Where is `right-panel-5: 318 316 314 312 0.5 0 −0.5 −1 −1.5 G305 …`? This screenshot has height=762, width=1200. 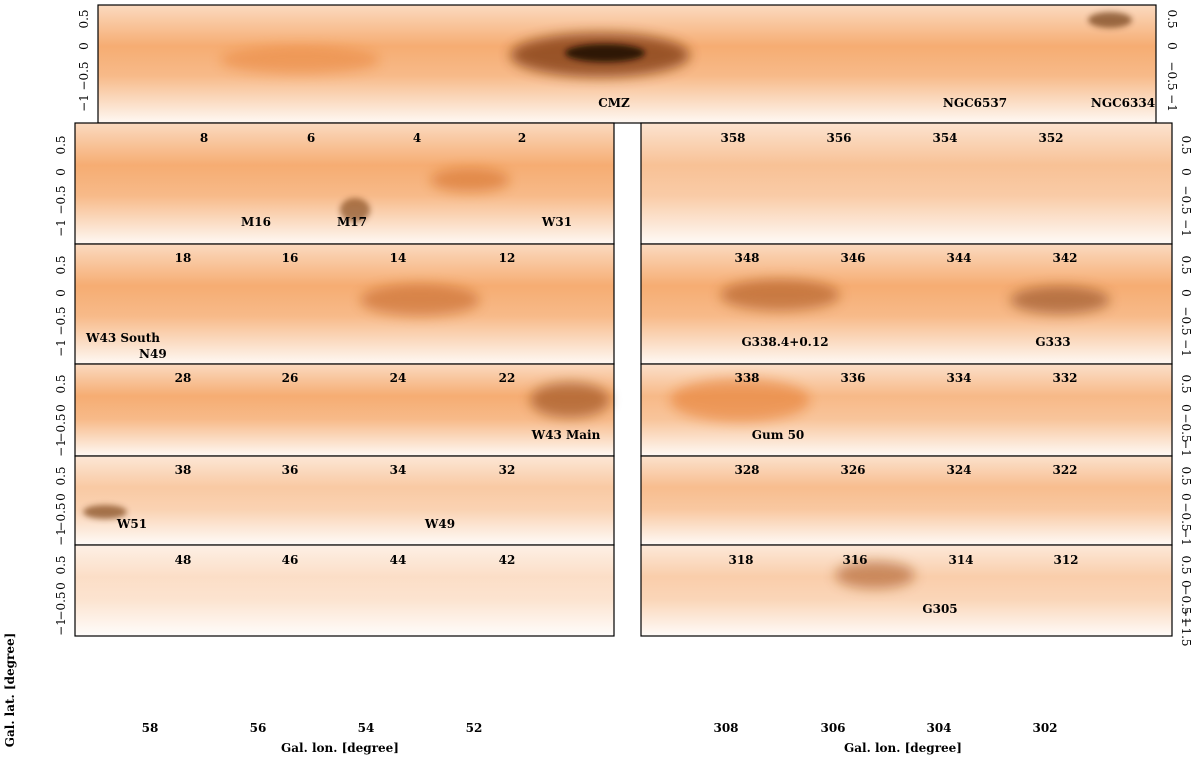 right-panel-5: 318 316 314 312 0.5 0 −0.5 −1 −1.5 G305 … is located at coordinates (916, 639).